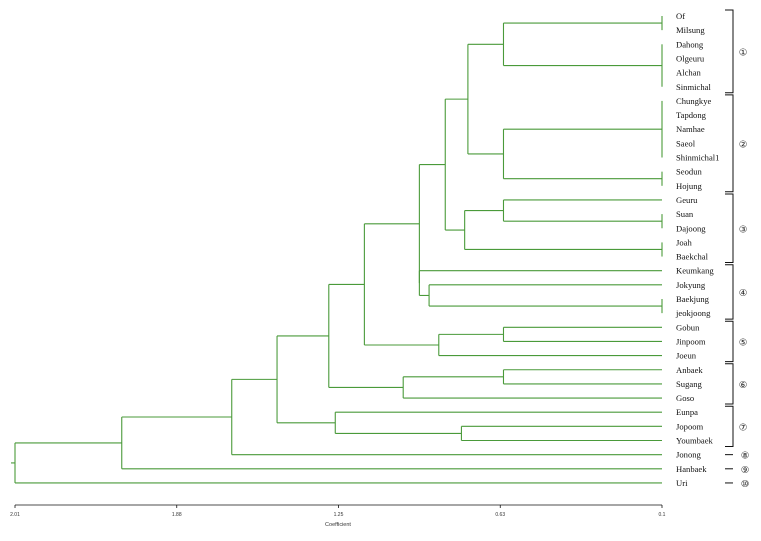 Image resolution: width=761 pixels, height=541 pixels. I want to click on leaf-label: Baekjung, so click(693, 299).